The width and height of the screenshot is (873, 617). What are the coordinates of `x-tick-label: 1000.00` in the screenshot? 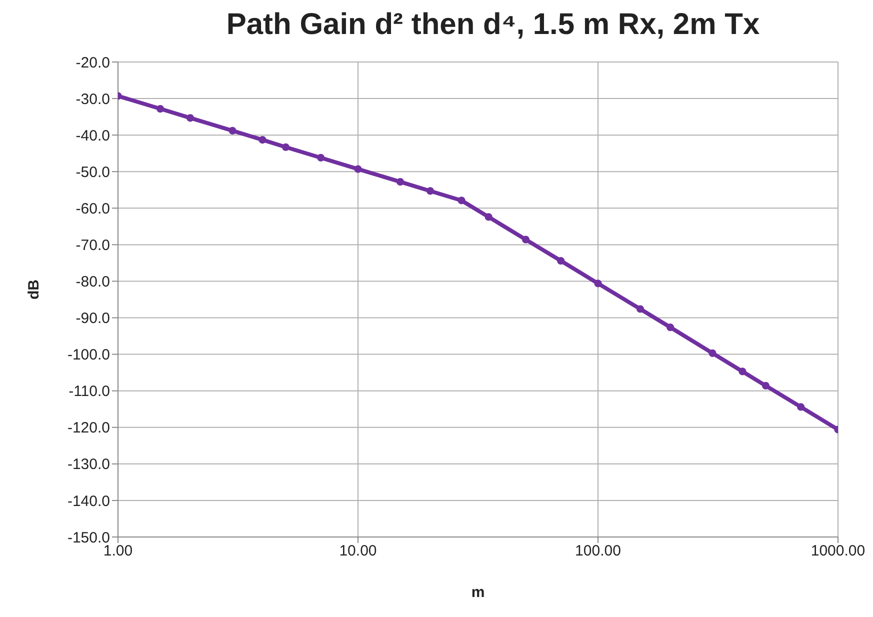 It's located at (838, 551).